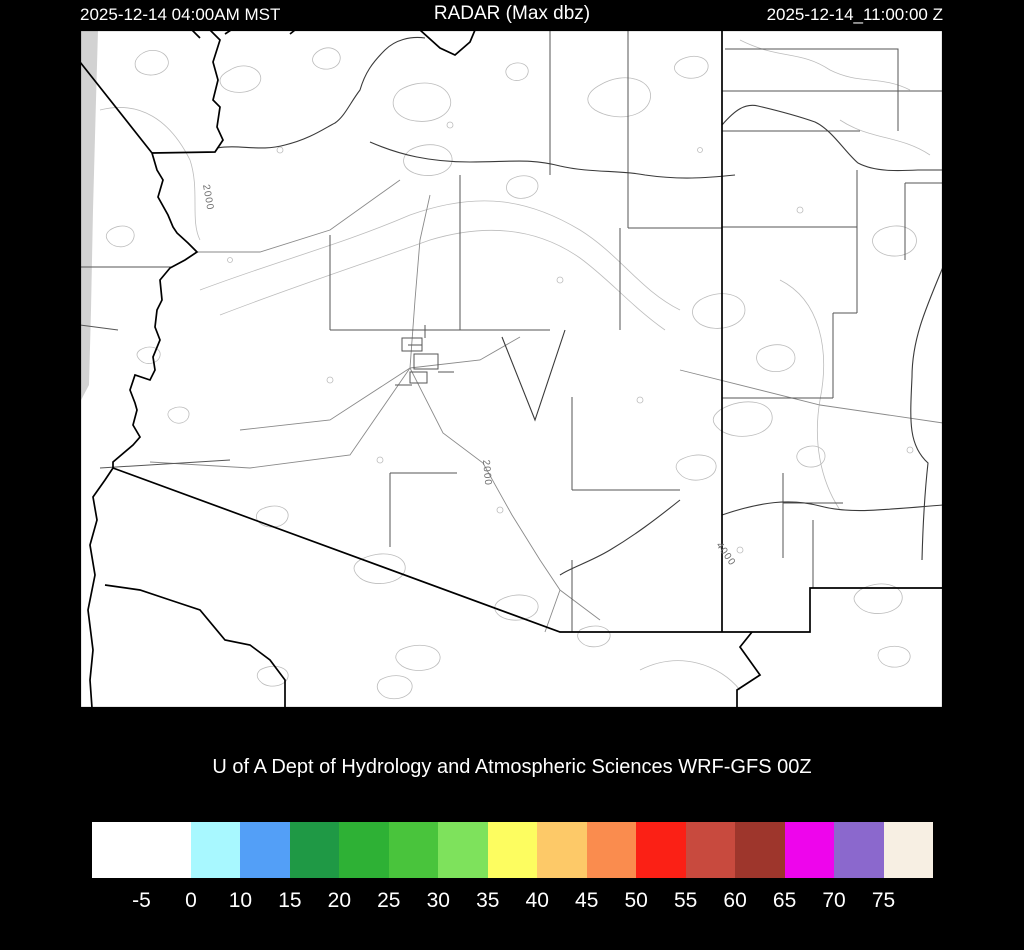  I want to click on contour-label-2000-b: 2000, so click(486, 472).